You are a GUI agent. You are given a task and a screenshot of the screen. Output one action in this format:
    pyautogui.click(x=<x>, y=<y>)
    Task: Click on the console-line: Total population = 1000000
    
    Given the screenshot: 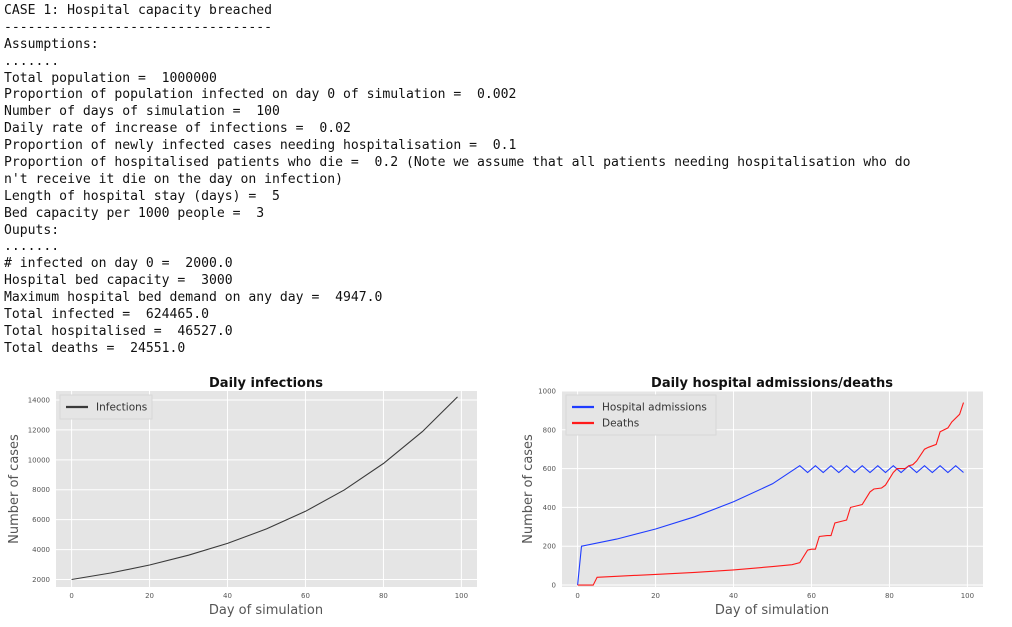 What is the action you would take?
    pyautogui.click(x=110, y=78)
    